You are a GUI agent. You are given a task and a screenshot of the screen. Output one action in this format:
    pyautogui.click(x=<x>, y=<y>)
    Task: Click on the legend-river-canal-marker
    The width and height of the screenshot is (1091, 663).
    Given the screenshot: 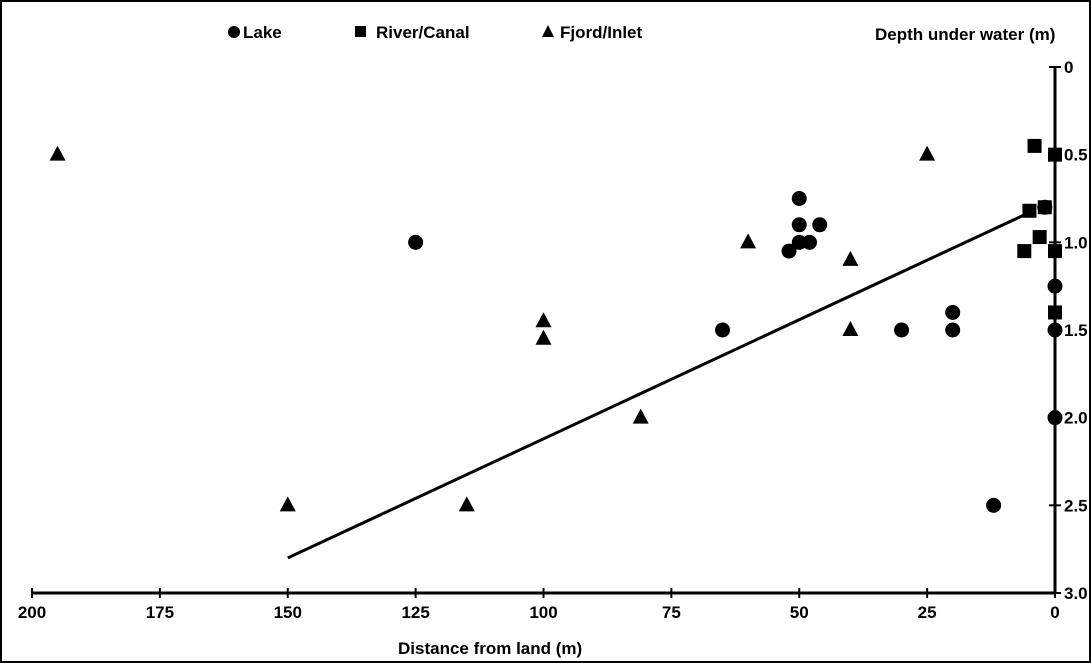 What is the action you would take?
    pyautogui.click(x=360, y=31)
    